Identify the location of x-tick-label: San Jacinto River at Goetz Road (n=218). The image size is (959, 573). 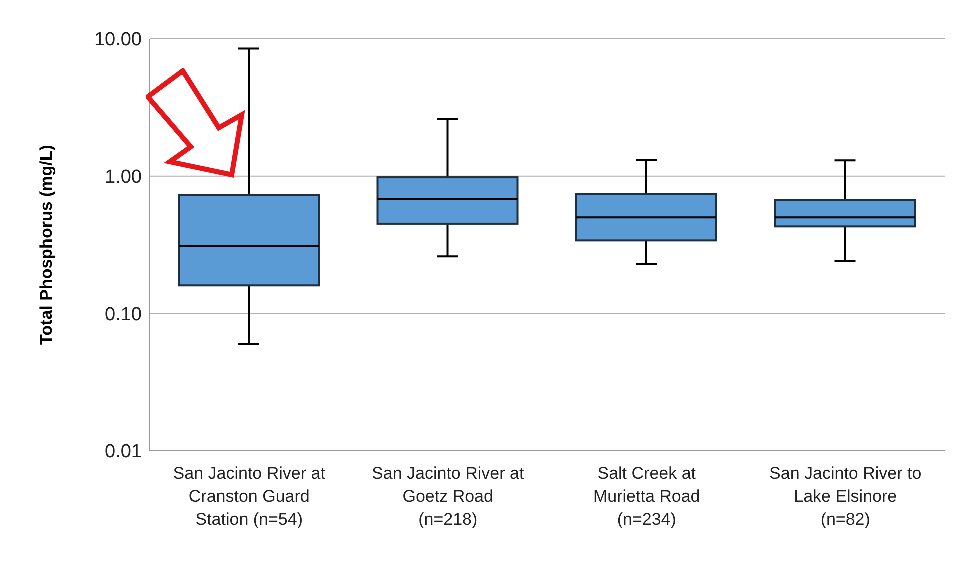
(448, 496).